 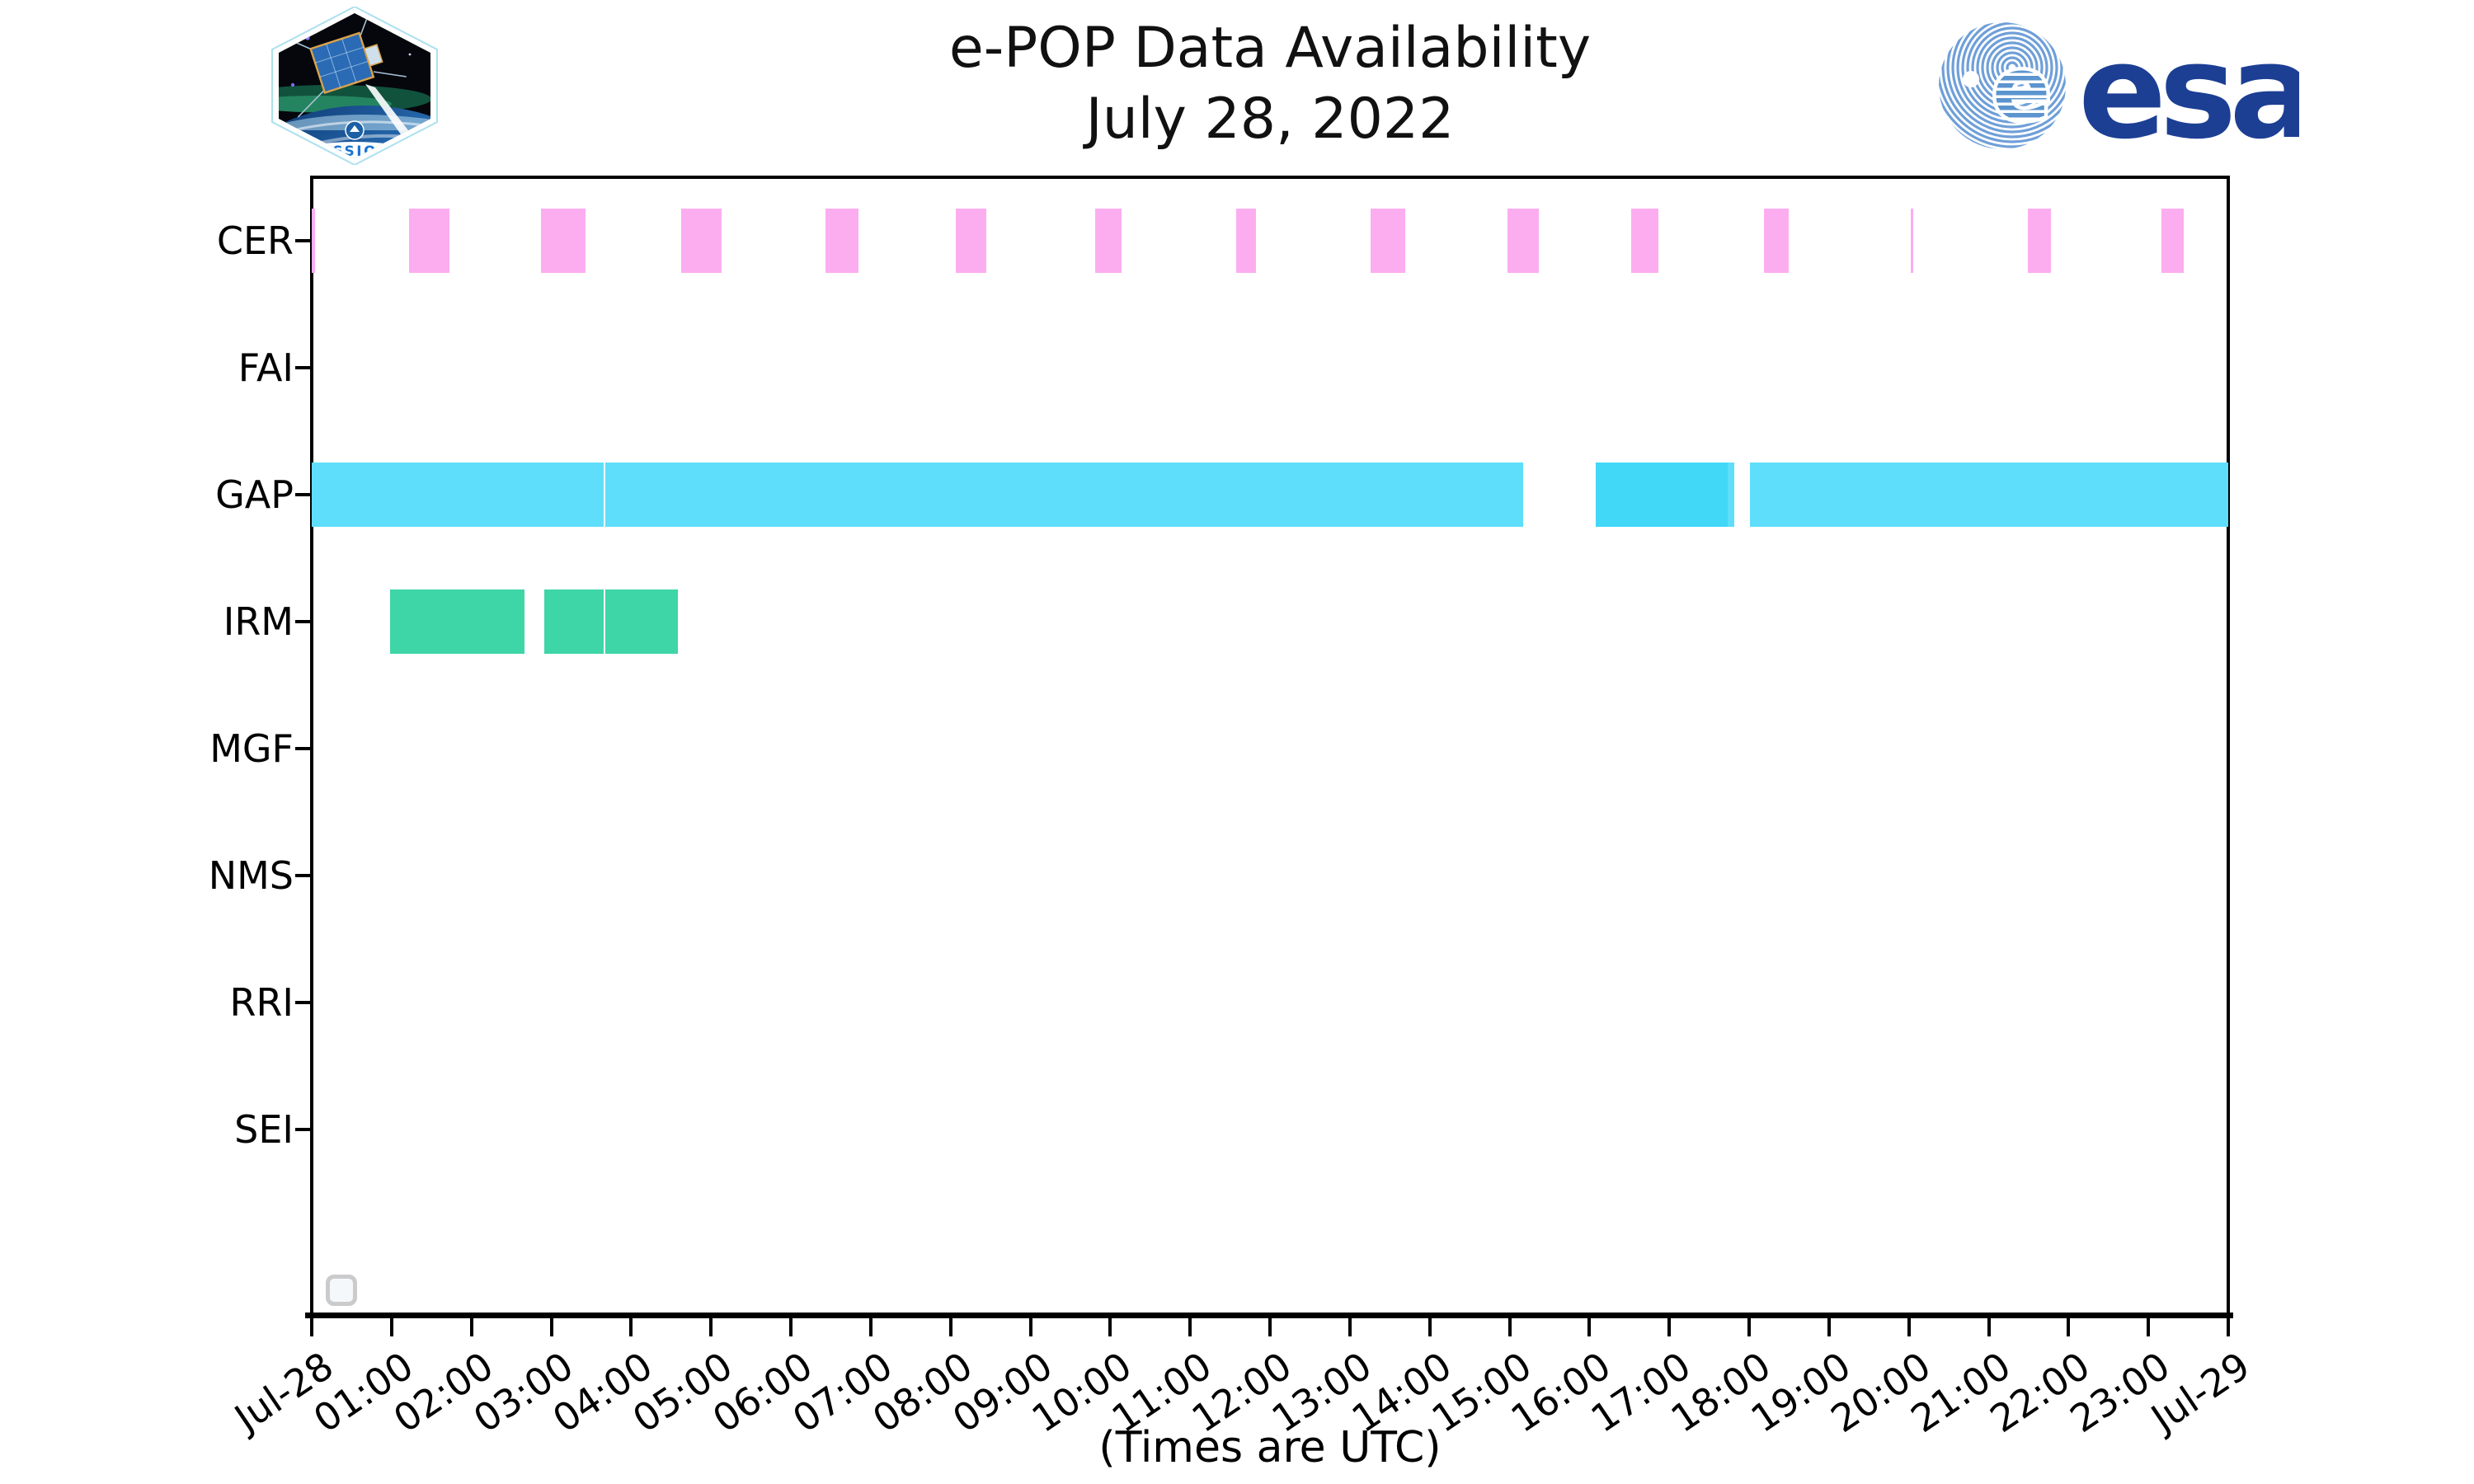 I want to click on chart-title-block: e-POP Data Availability July 28, 2022, so click(x=1270, y=84).